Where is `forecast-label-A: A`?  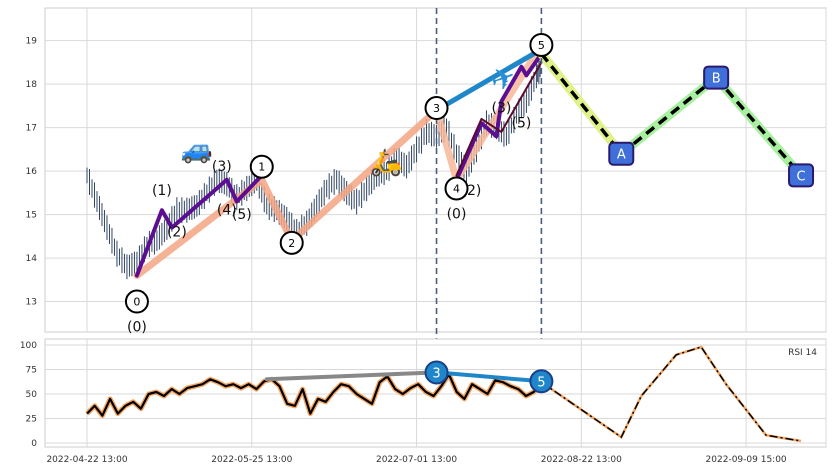
forecast-label-A: A is located at coordinates (621, 155).